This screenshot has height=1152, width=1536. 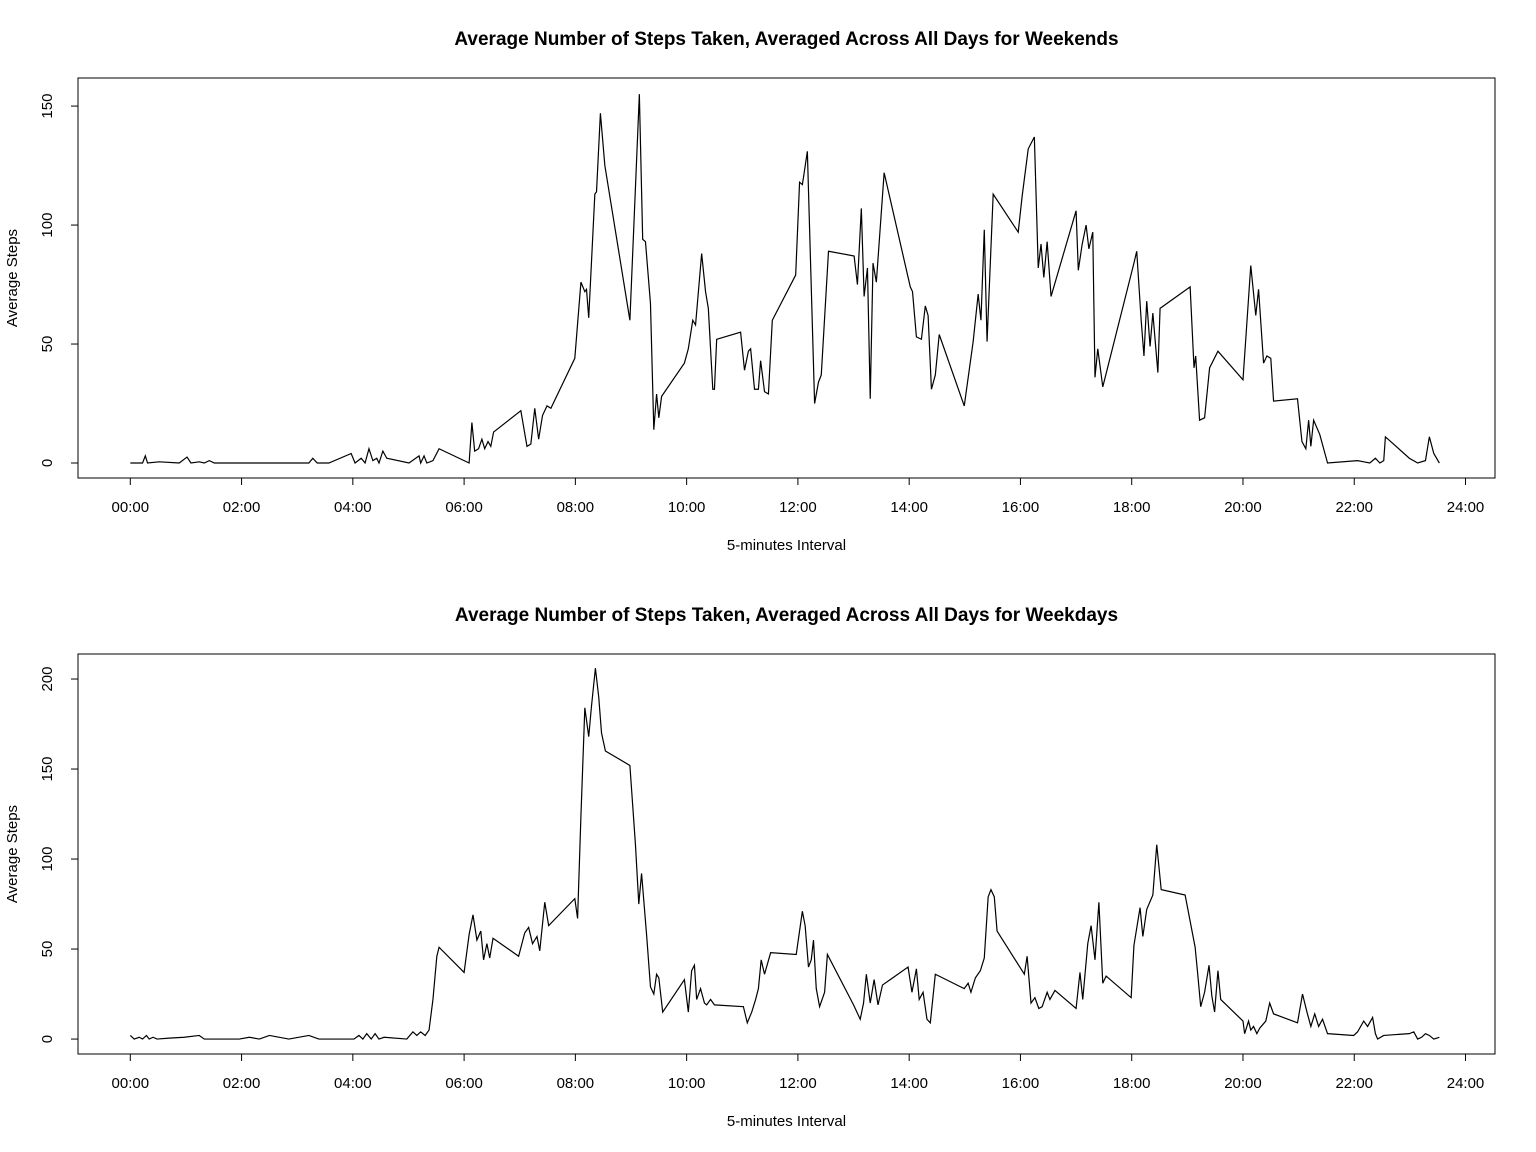 What do you see at coordinates (47, 679) in the screenshot?
I see `y-tick-label: 200` at bounding box center [47, 679].